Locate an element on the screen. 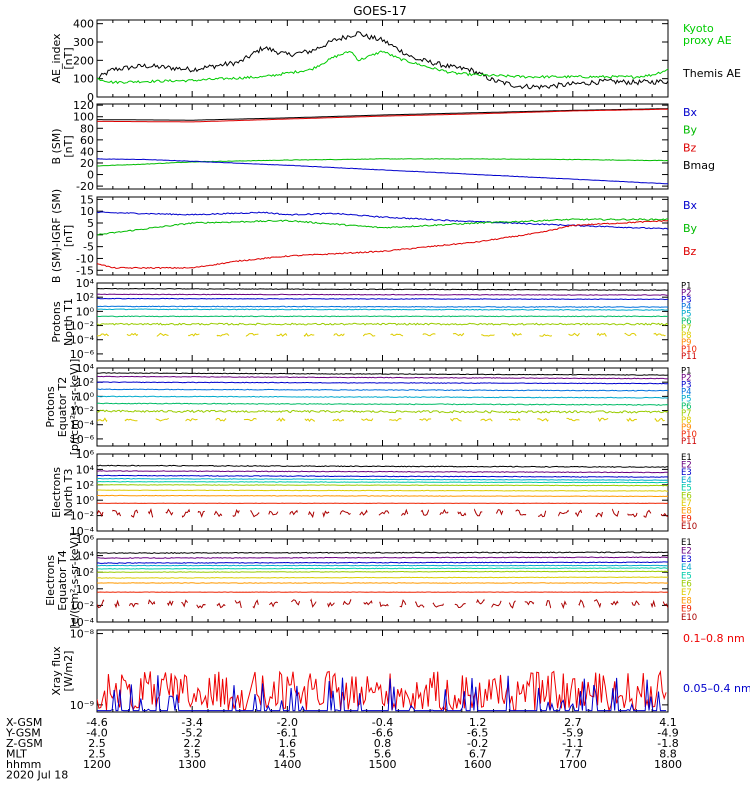  ephemeris-value: -6.1 is located at coordinates (287, 733).